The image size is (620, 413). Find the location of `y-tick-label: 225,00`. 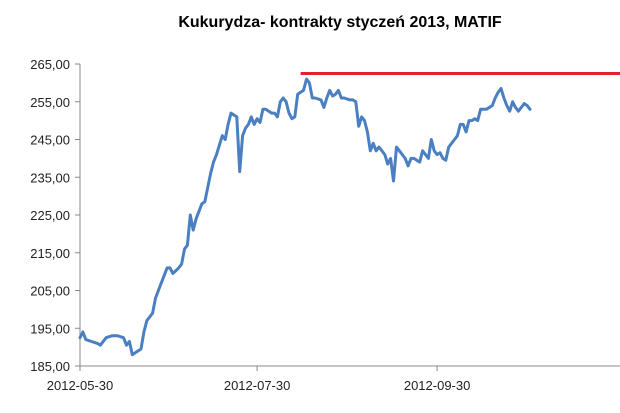

y-tick-label: 225,00 is located at coordinates (50, 215).